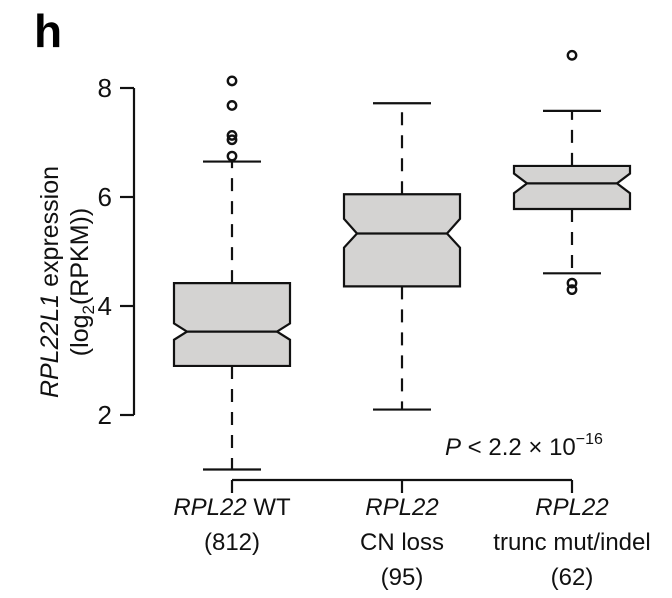 This screenshot has height=598, width=672. I want to click on y-axis: 2 4 6 8, so click(117, 251).